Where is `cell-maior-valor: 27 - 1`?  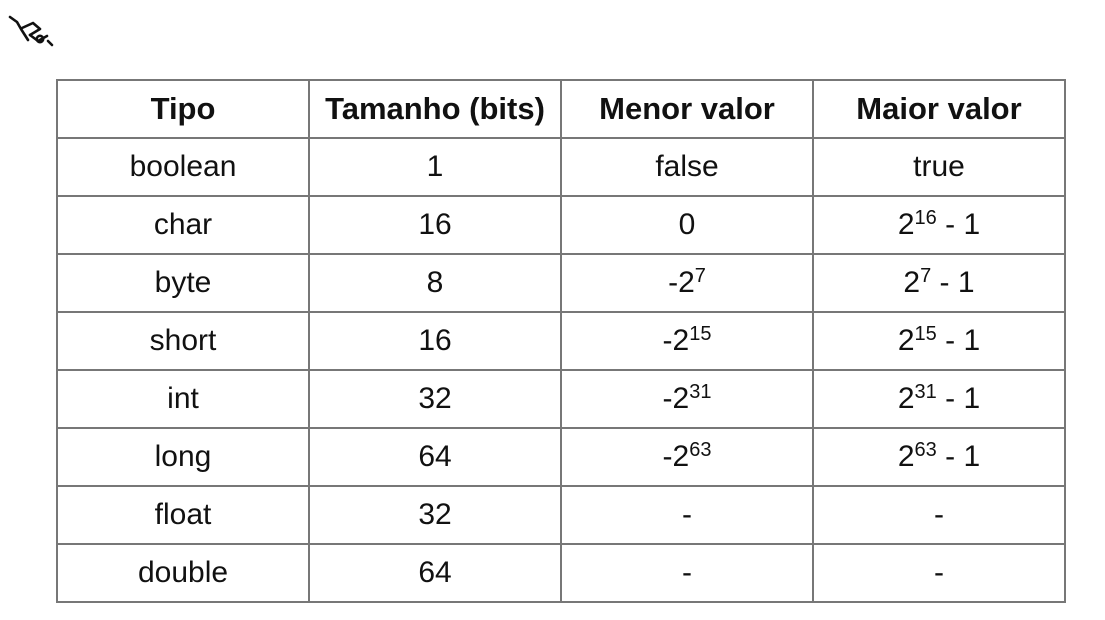 cell-maior-valor: 27 - 1 is located at coordinates (939, 283).